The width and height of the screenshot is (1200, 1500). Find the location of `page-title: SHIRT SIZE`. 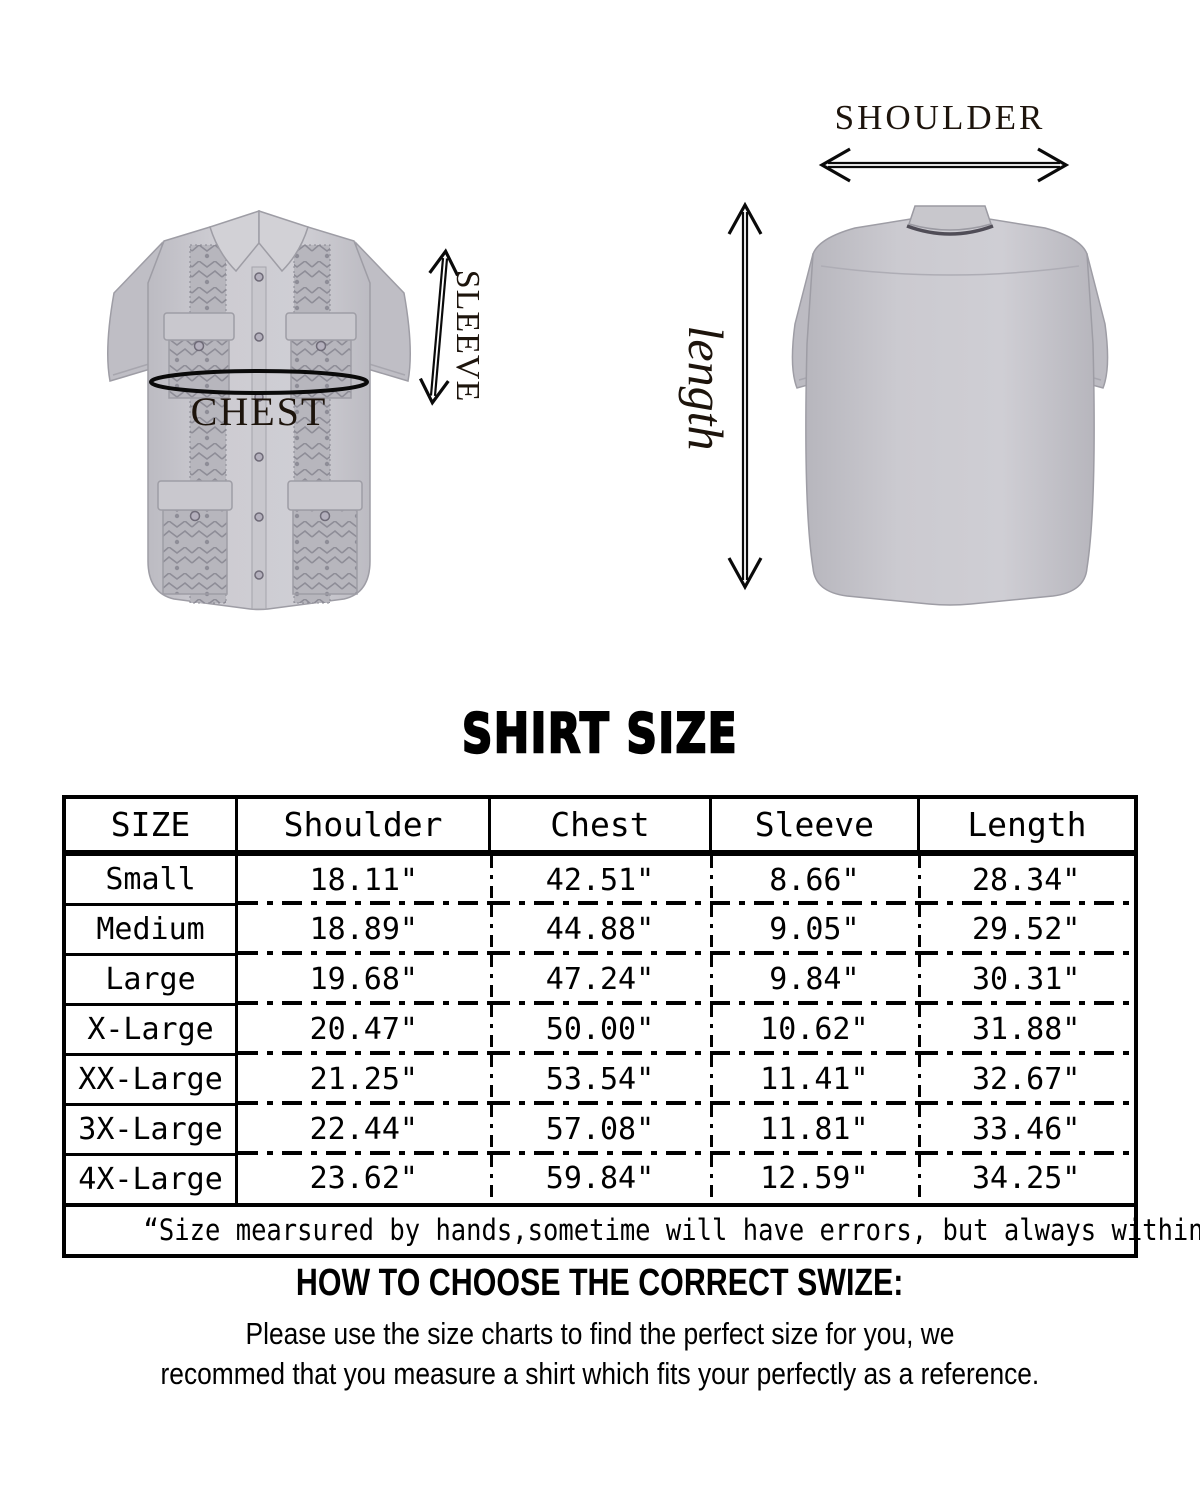

page-title: SHIRT SIZE is located at coordinates (600, 734).